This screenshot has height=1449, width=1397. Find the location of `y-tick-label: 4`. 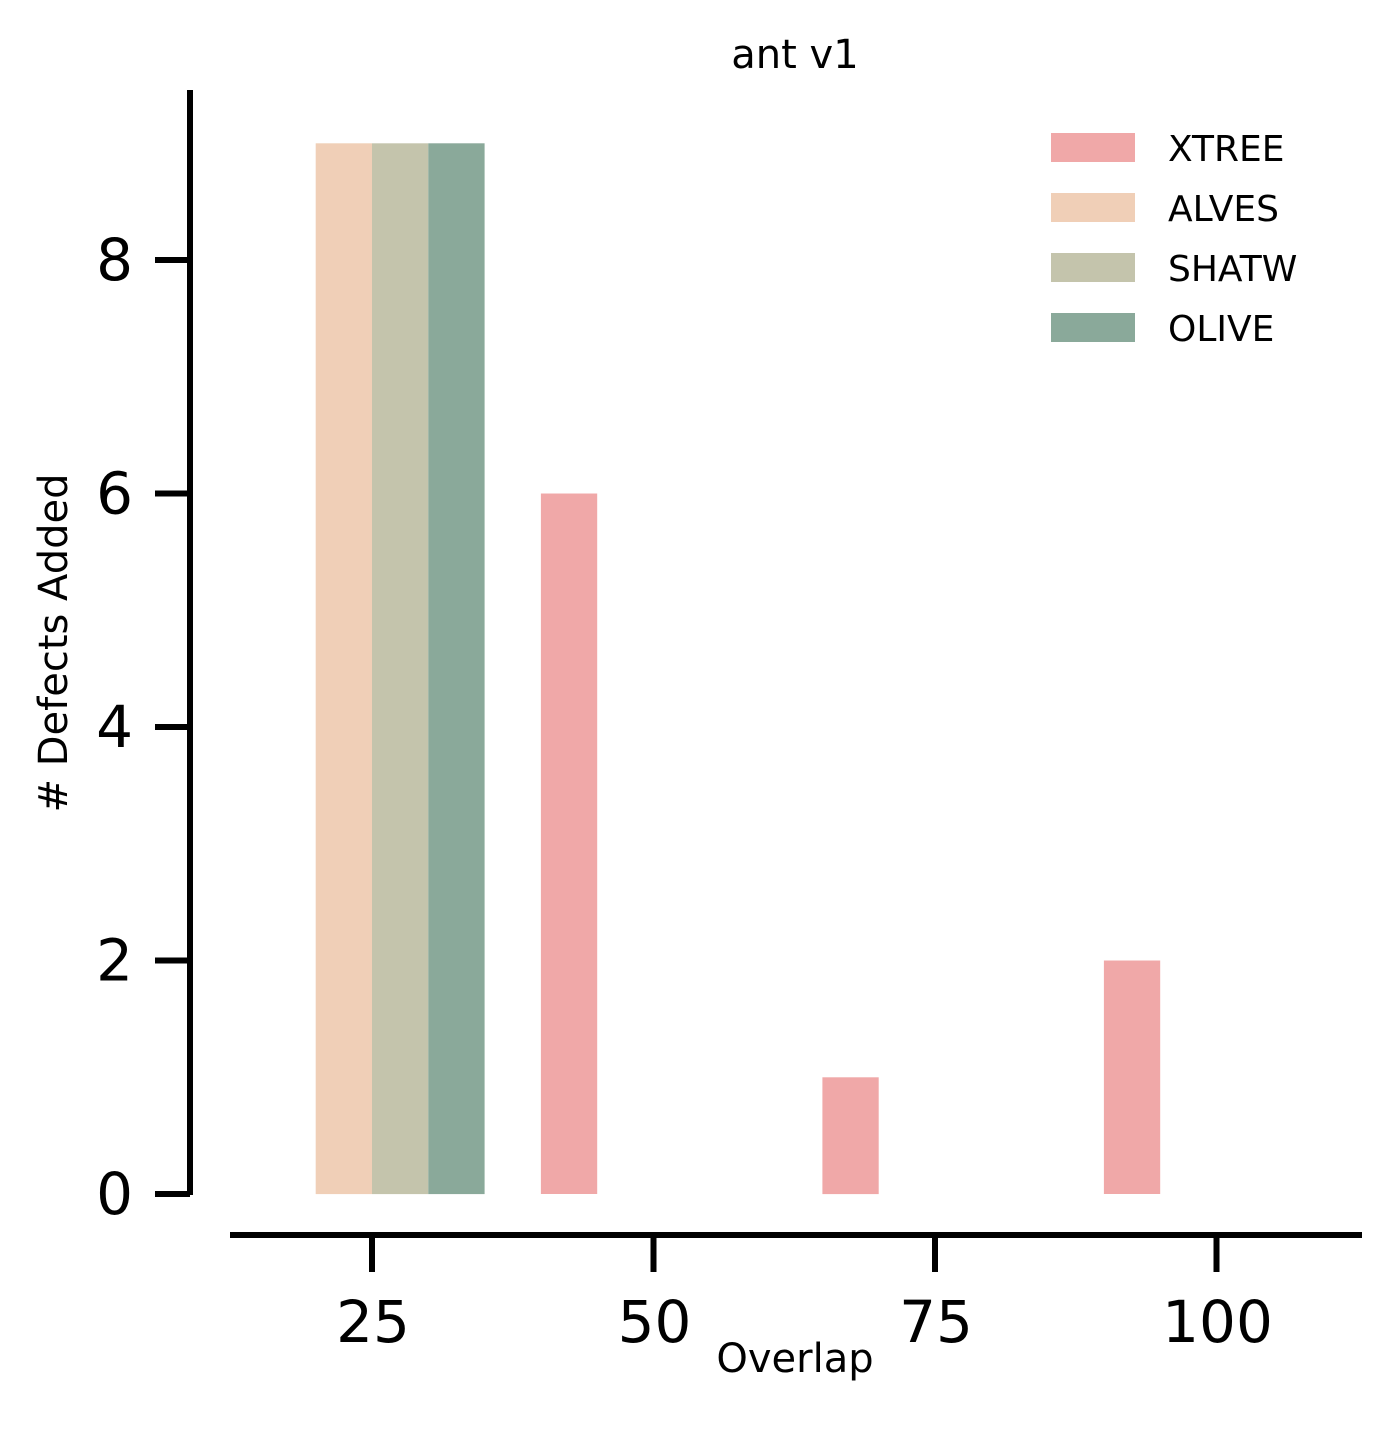

y-tick-label: 4 is located at coordinates (114, 727).